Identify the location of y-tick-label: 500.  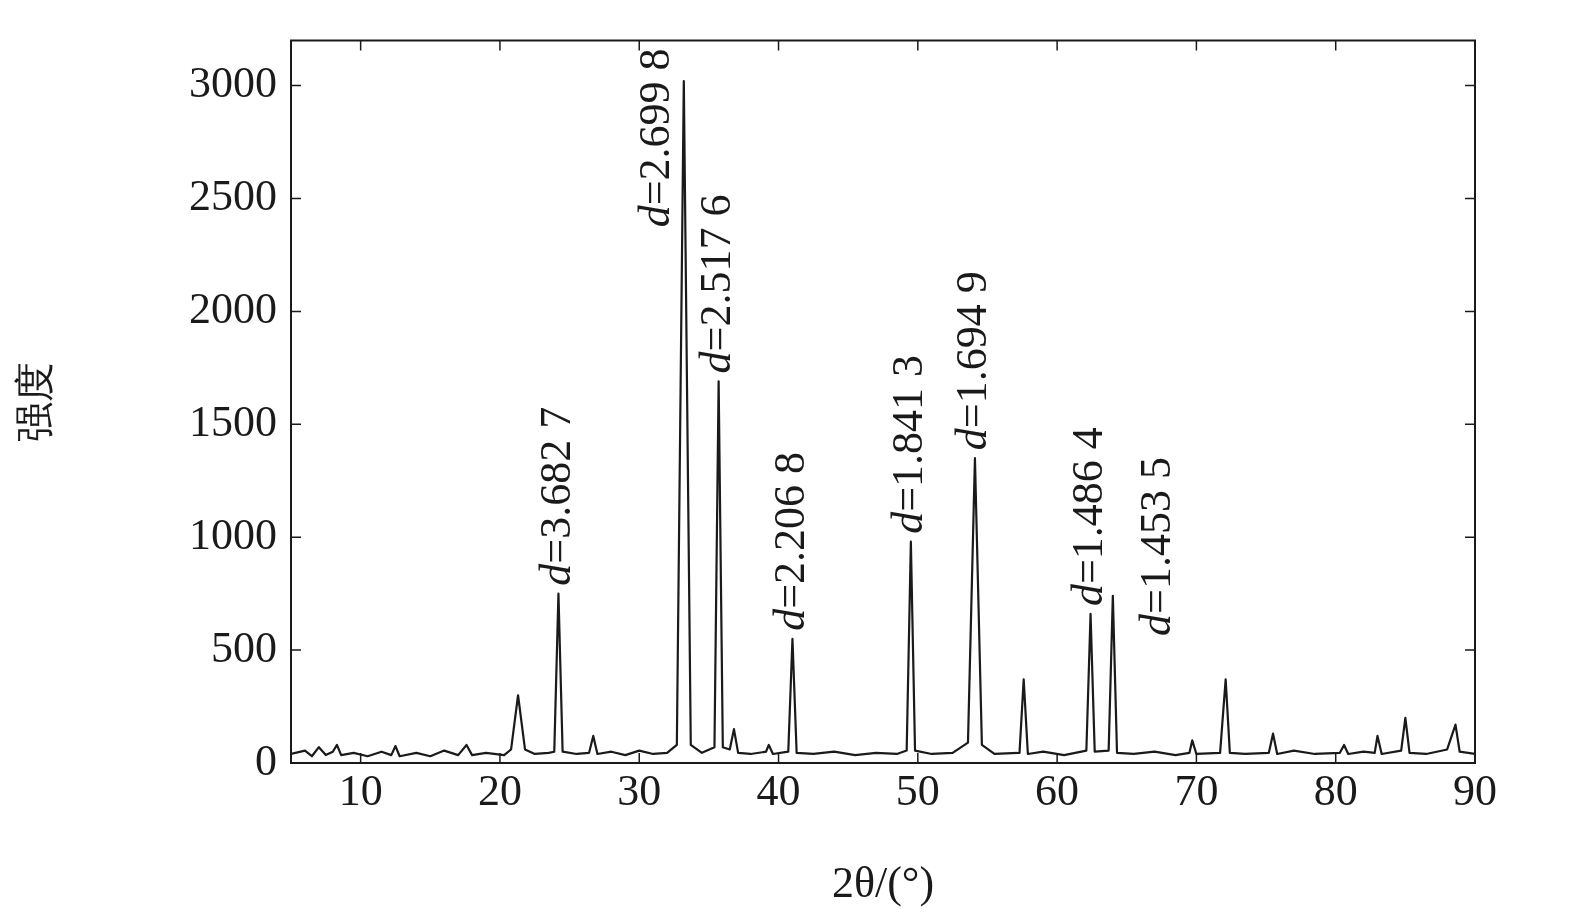
(244, 647).